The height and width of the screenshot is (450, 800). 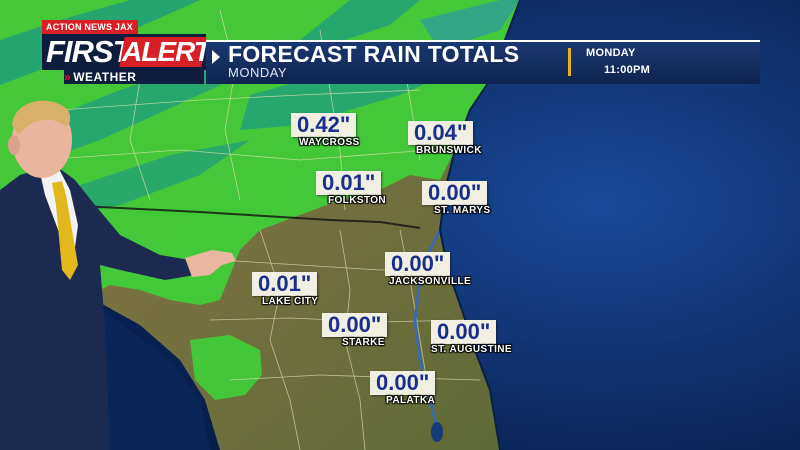 What do you see at coordinates (471, 349) in the screenshot?
I see `city-label: ST. AUGUSTINE` at bounding box center [471, 349].